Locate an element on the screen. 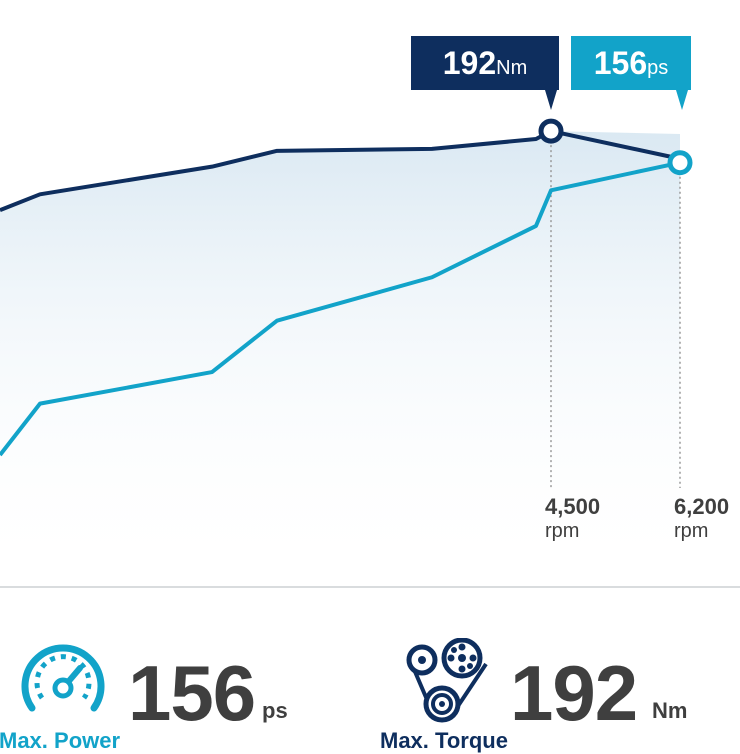  torque-callout-unit: Nm is located at coordinates (511, 68).